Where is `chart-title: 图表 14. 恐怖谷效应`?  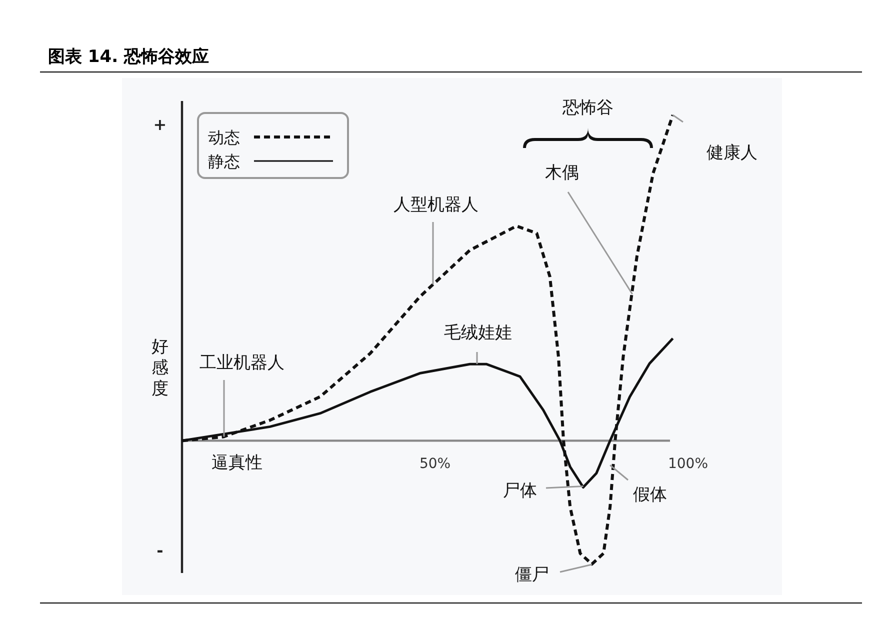 chart-title: 图表 14. 恐怖谷效应 is located at coordinates (128, 57).